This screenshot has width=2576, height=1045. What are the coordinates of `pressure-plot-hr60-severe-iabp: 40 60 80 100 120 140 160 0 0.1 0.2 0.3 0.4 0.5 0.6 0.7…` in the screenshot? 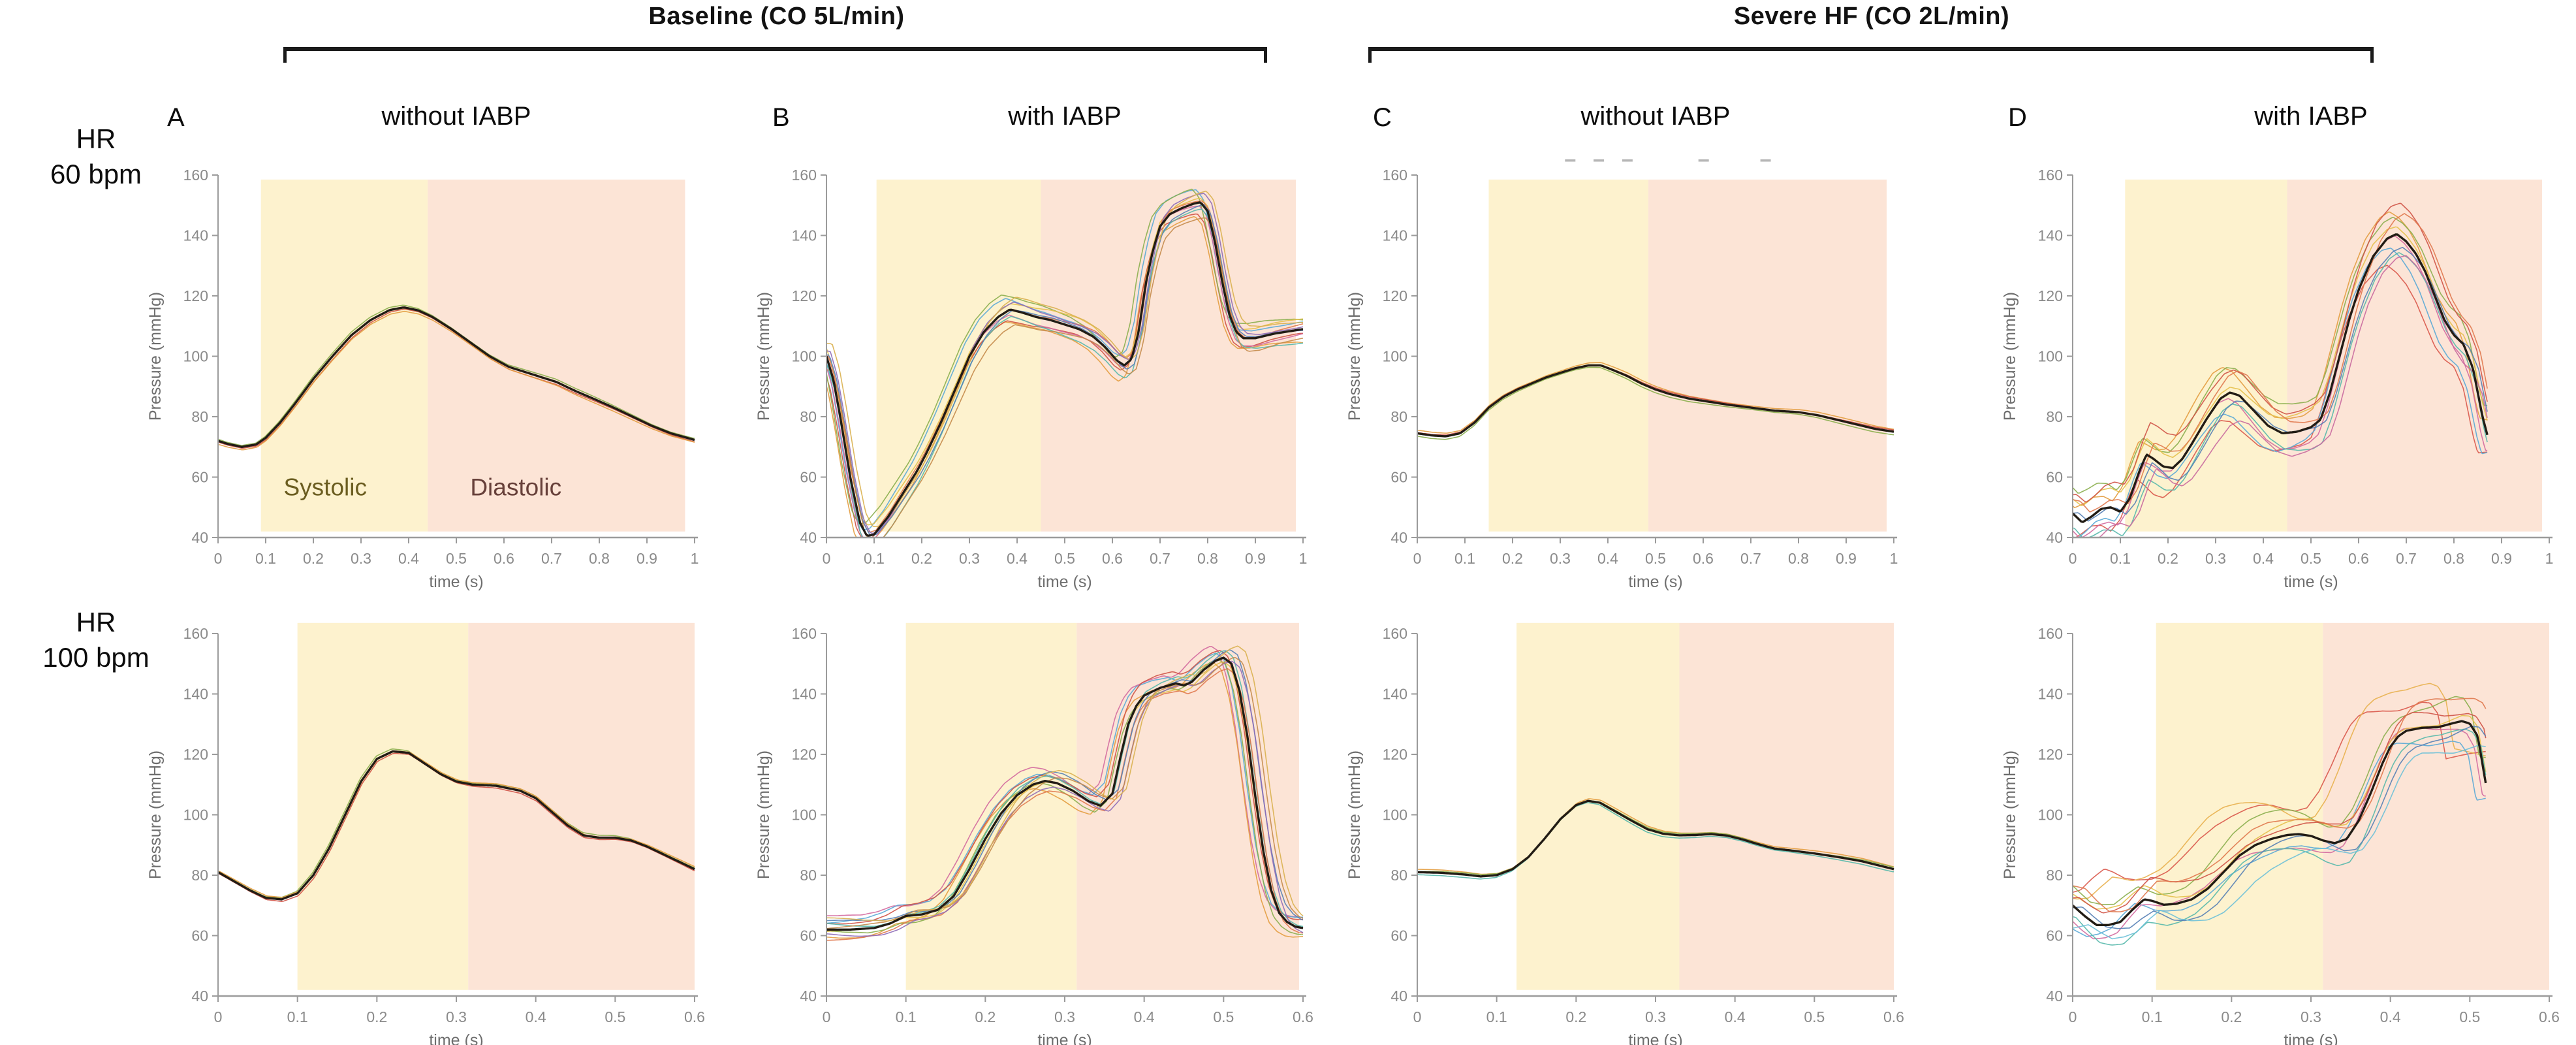 It's located at (2285, 380).